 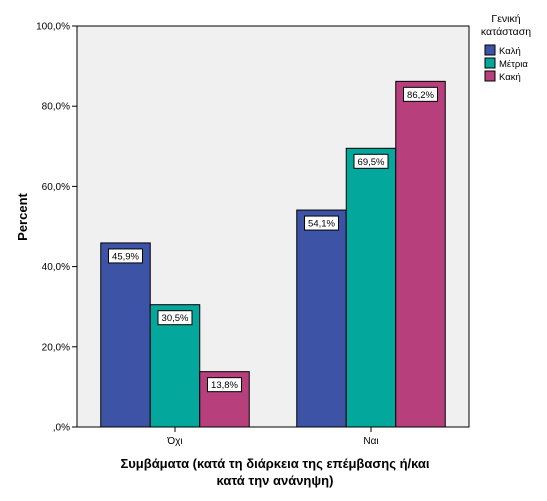 I want to click on legend-title-line-1: Γενική, so click(x=505, y=19).